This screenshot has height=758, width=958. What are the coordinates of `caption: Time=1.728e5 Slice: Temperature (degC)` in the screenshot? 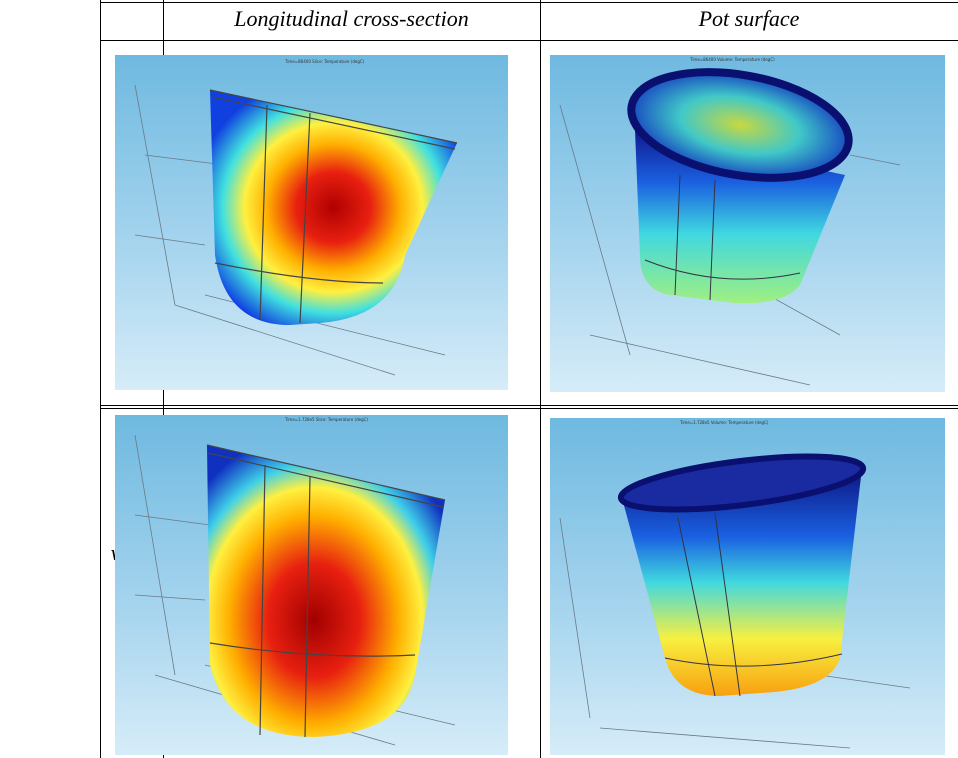 It's located at (326, 419).